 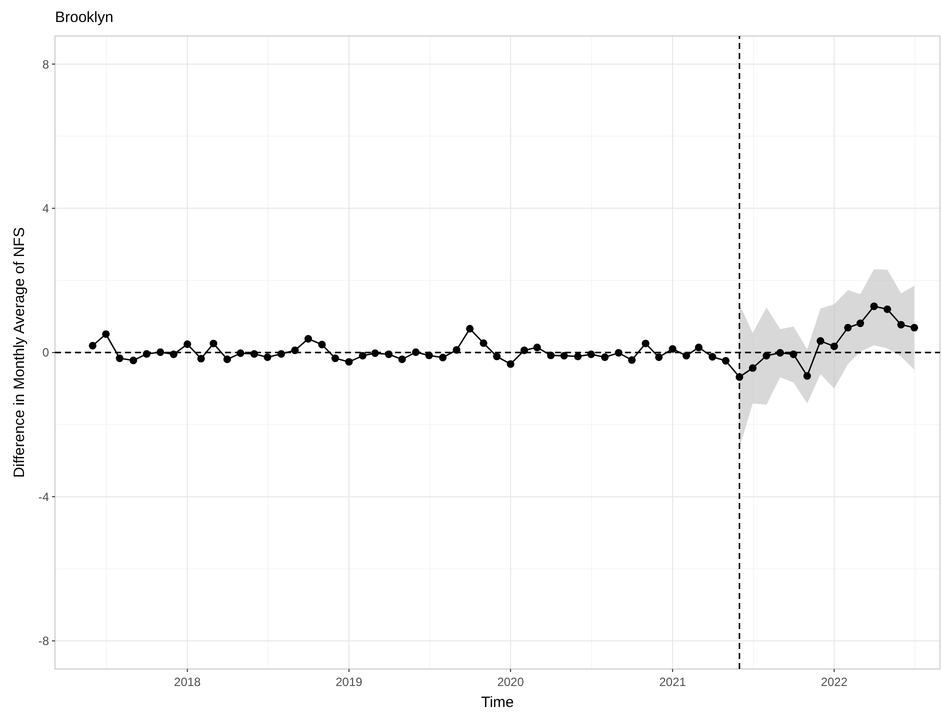 What do you see at coordinates (46, 209) in the screenshot?
I see `y-tick-label: 4` at bounding box center [46, 209].